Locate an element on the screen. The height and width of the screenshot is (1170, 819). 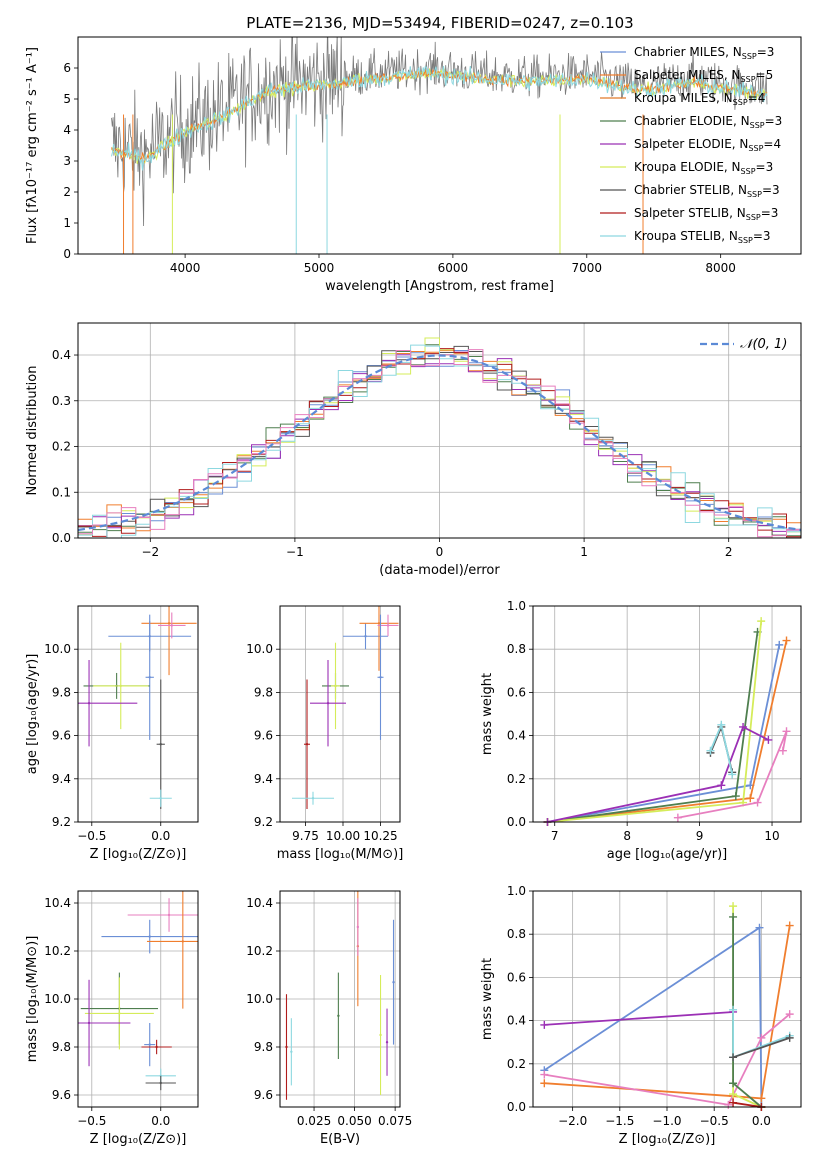
spectrum-model-series is located at coordinates (439, 118).